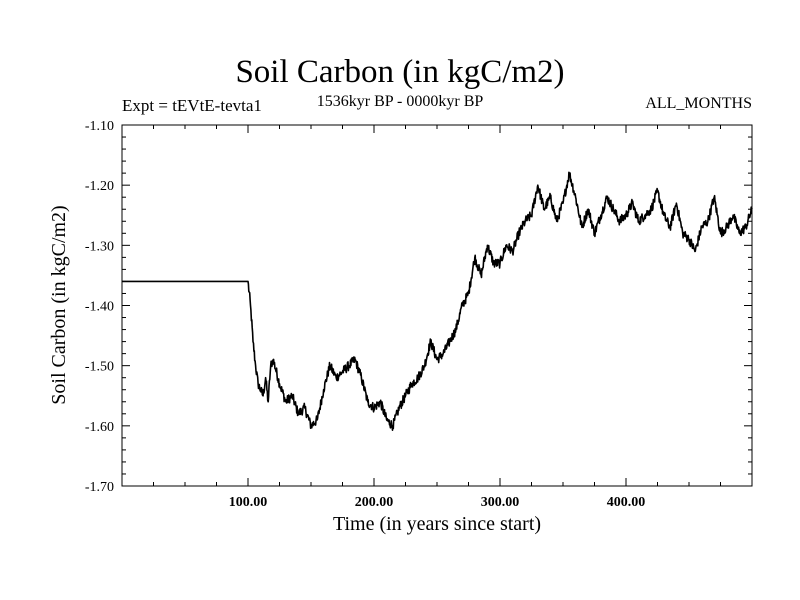 The height and width of the screenshot is (600, 800). I want to click on y-tick-label: -1.60, so click(99, 427).